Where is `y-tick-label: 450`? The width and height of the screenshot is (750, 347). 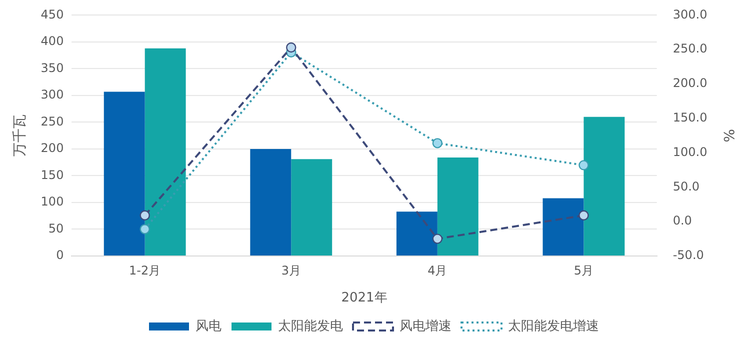 y-tick-label: 450 is located at coordinates (52, 14).